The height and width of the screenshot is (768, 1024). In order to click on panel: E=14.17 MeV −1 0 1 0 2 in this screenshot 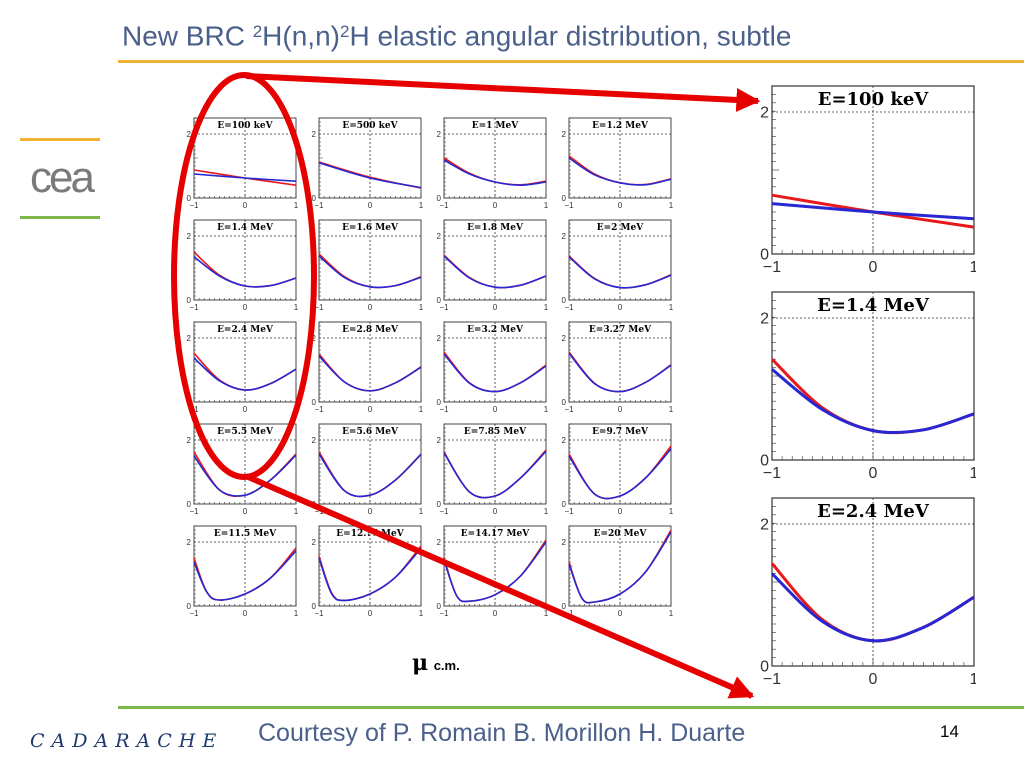, I will do `click(484, 568)`.